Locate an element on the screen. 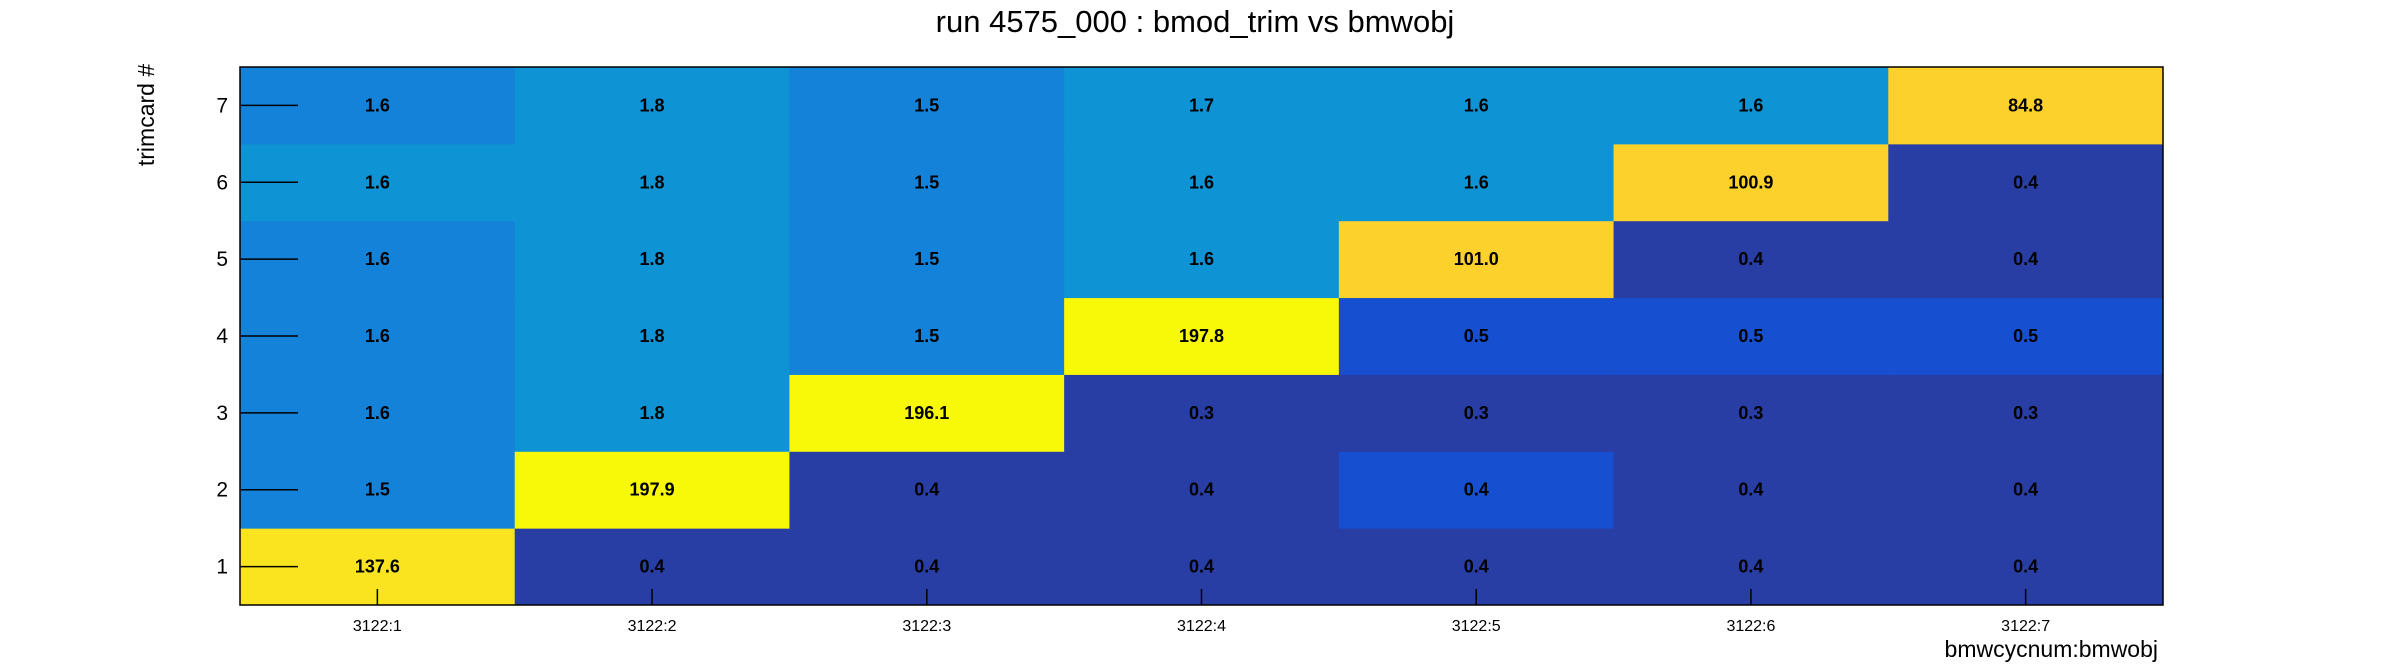  x-tick-label: 3122:2 is located at coordinates (652, 626).